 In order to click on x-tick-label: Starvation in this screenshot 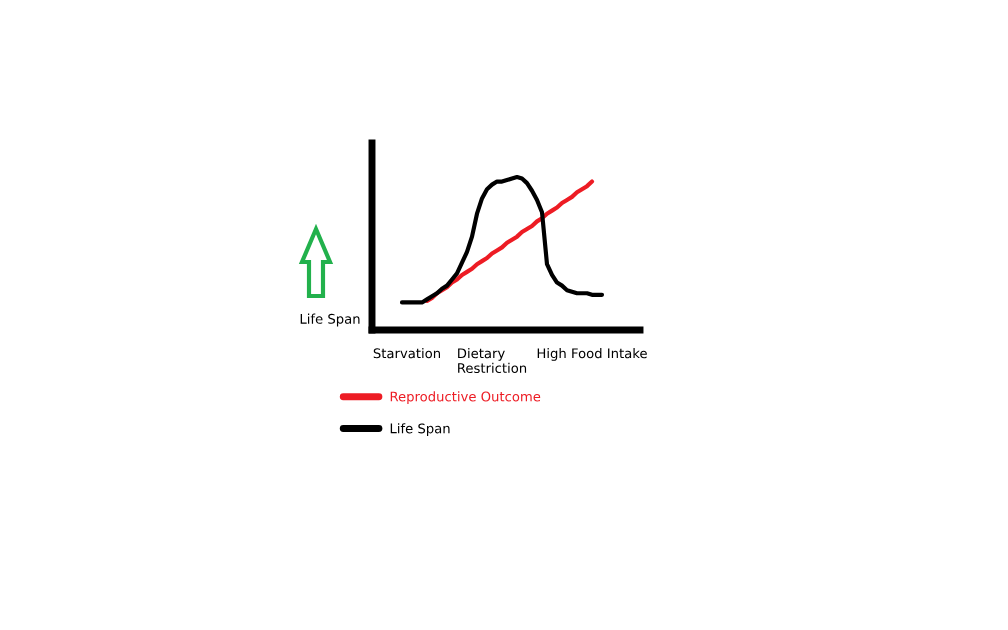, I will do `click(406, 353)`.